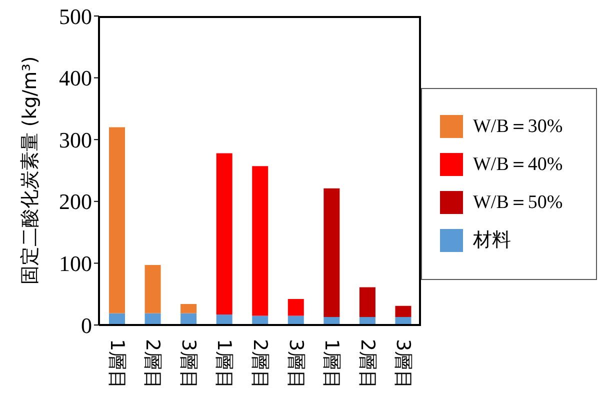 The image size is (599, 400). I want to click on y-tick-label: 400, so click(75, 78).